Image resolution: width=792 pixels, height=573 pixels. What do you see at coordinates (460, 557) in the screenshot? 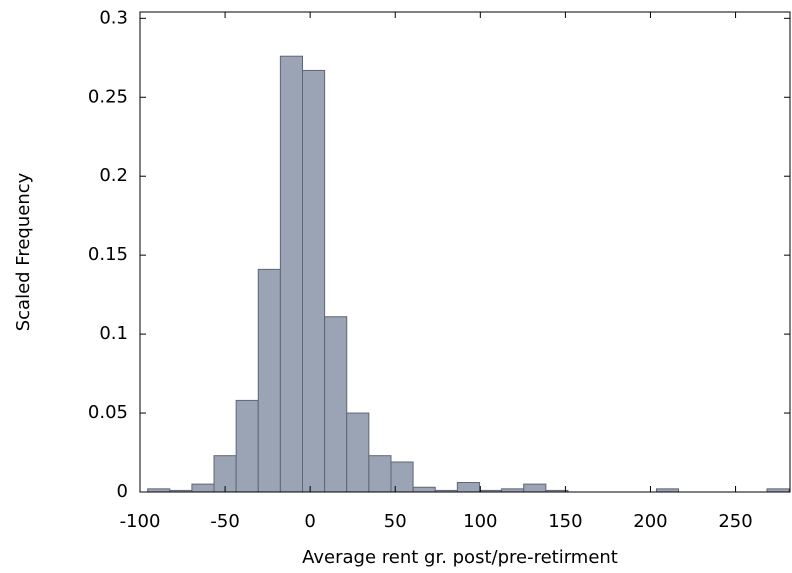
I see `x-axis-label: Average rent gr. post/pre-retirment` at bounding box center [460, 557].